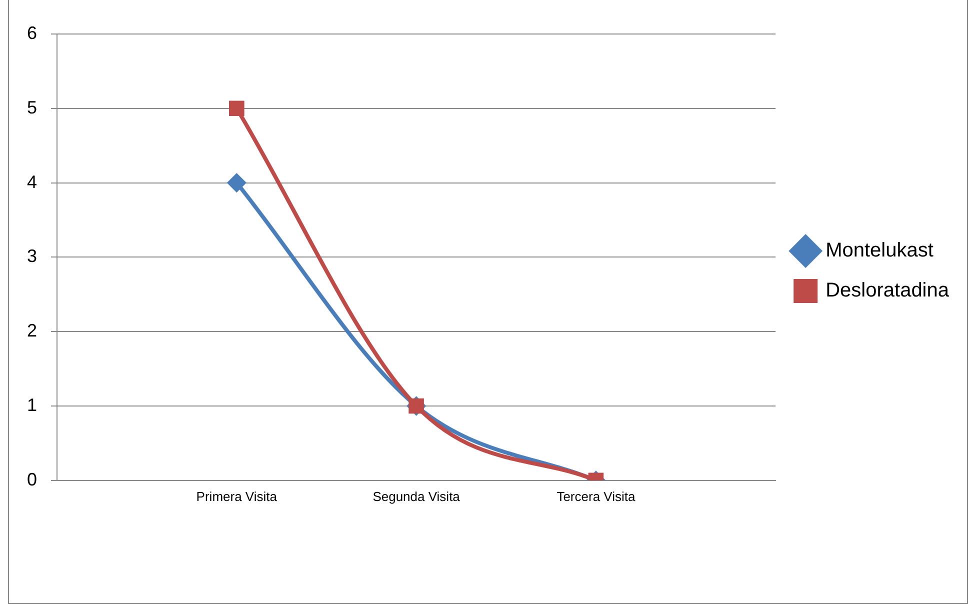  I want to click on legend-label: Desloratadina, so click(888, 291).